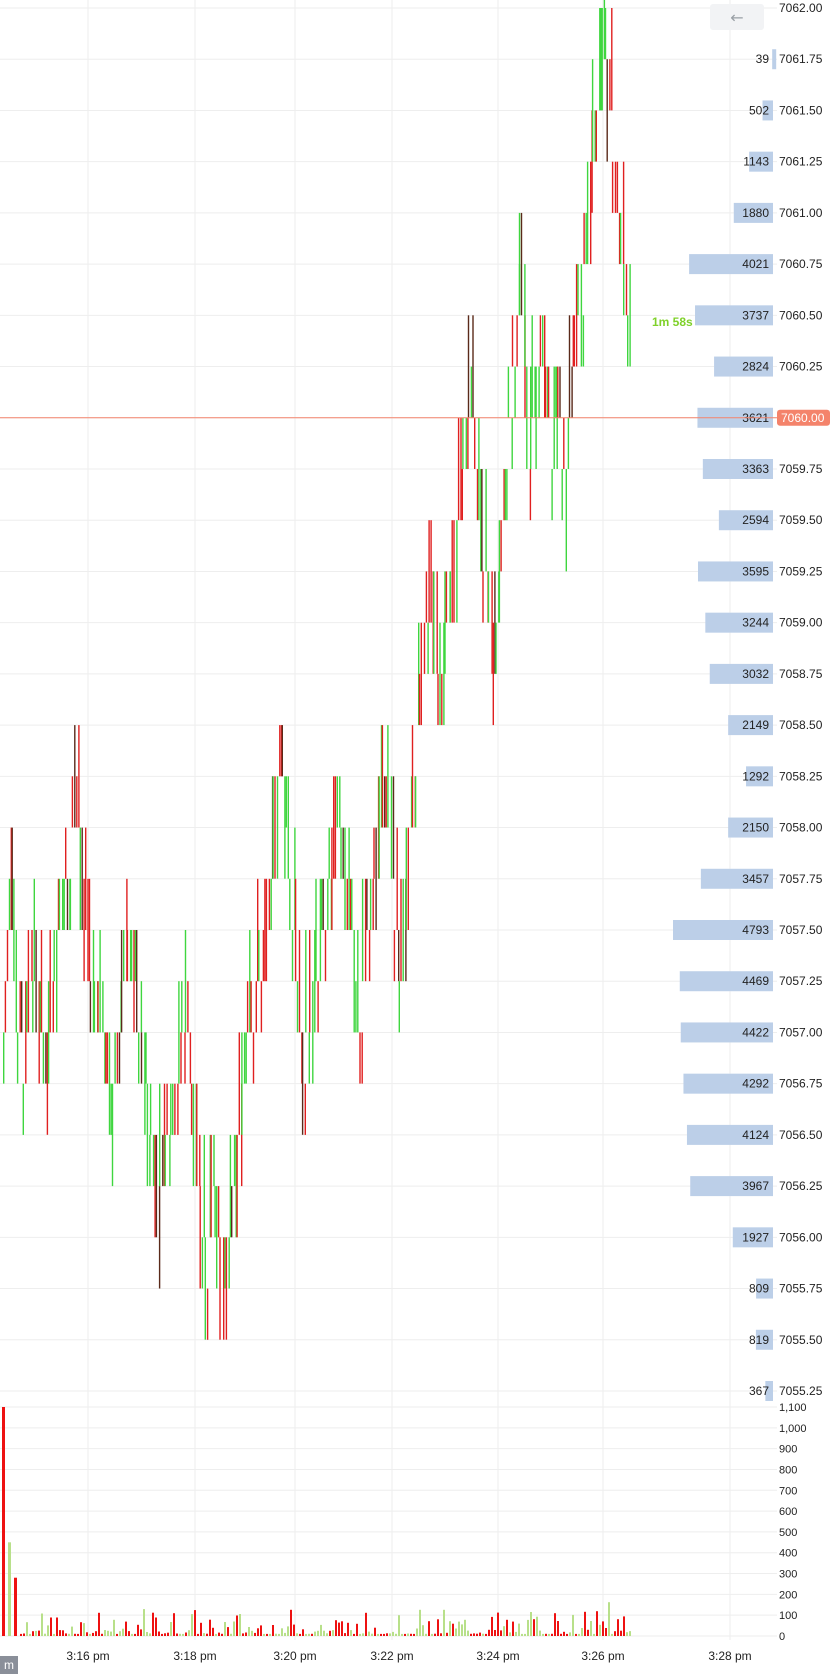  I want to click on price-tick-label: 7056.25, so click(801, 1186).